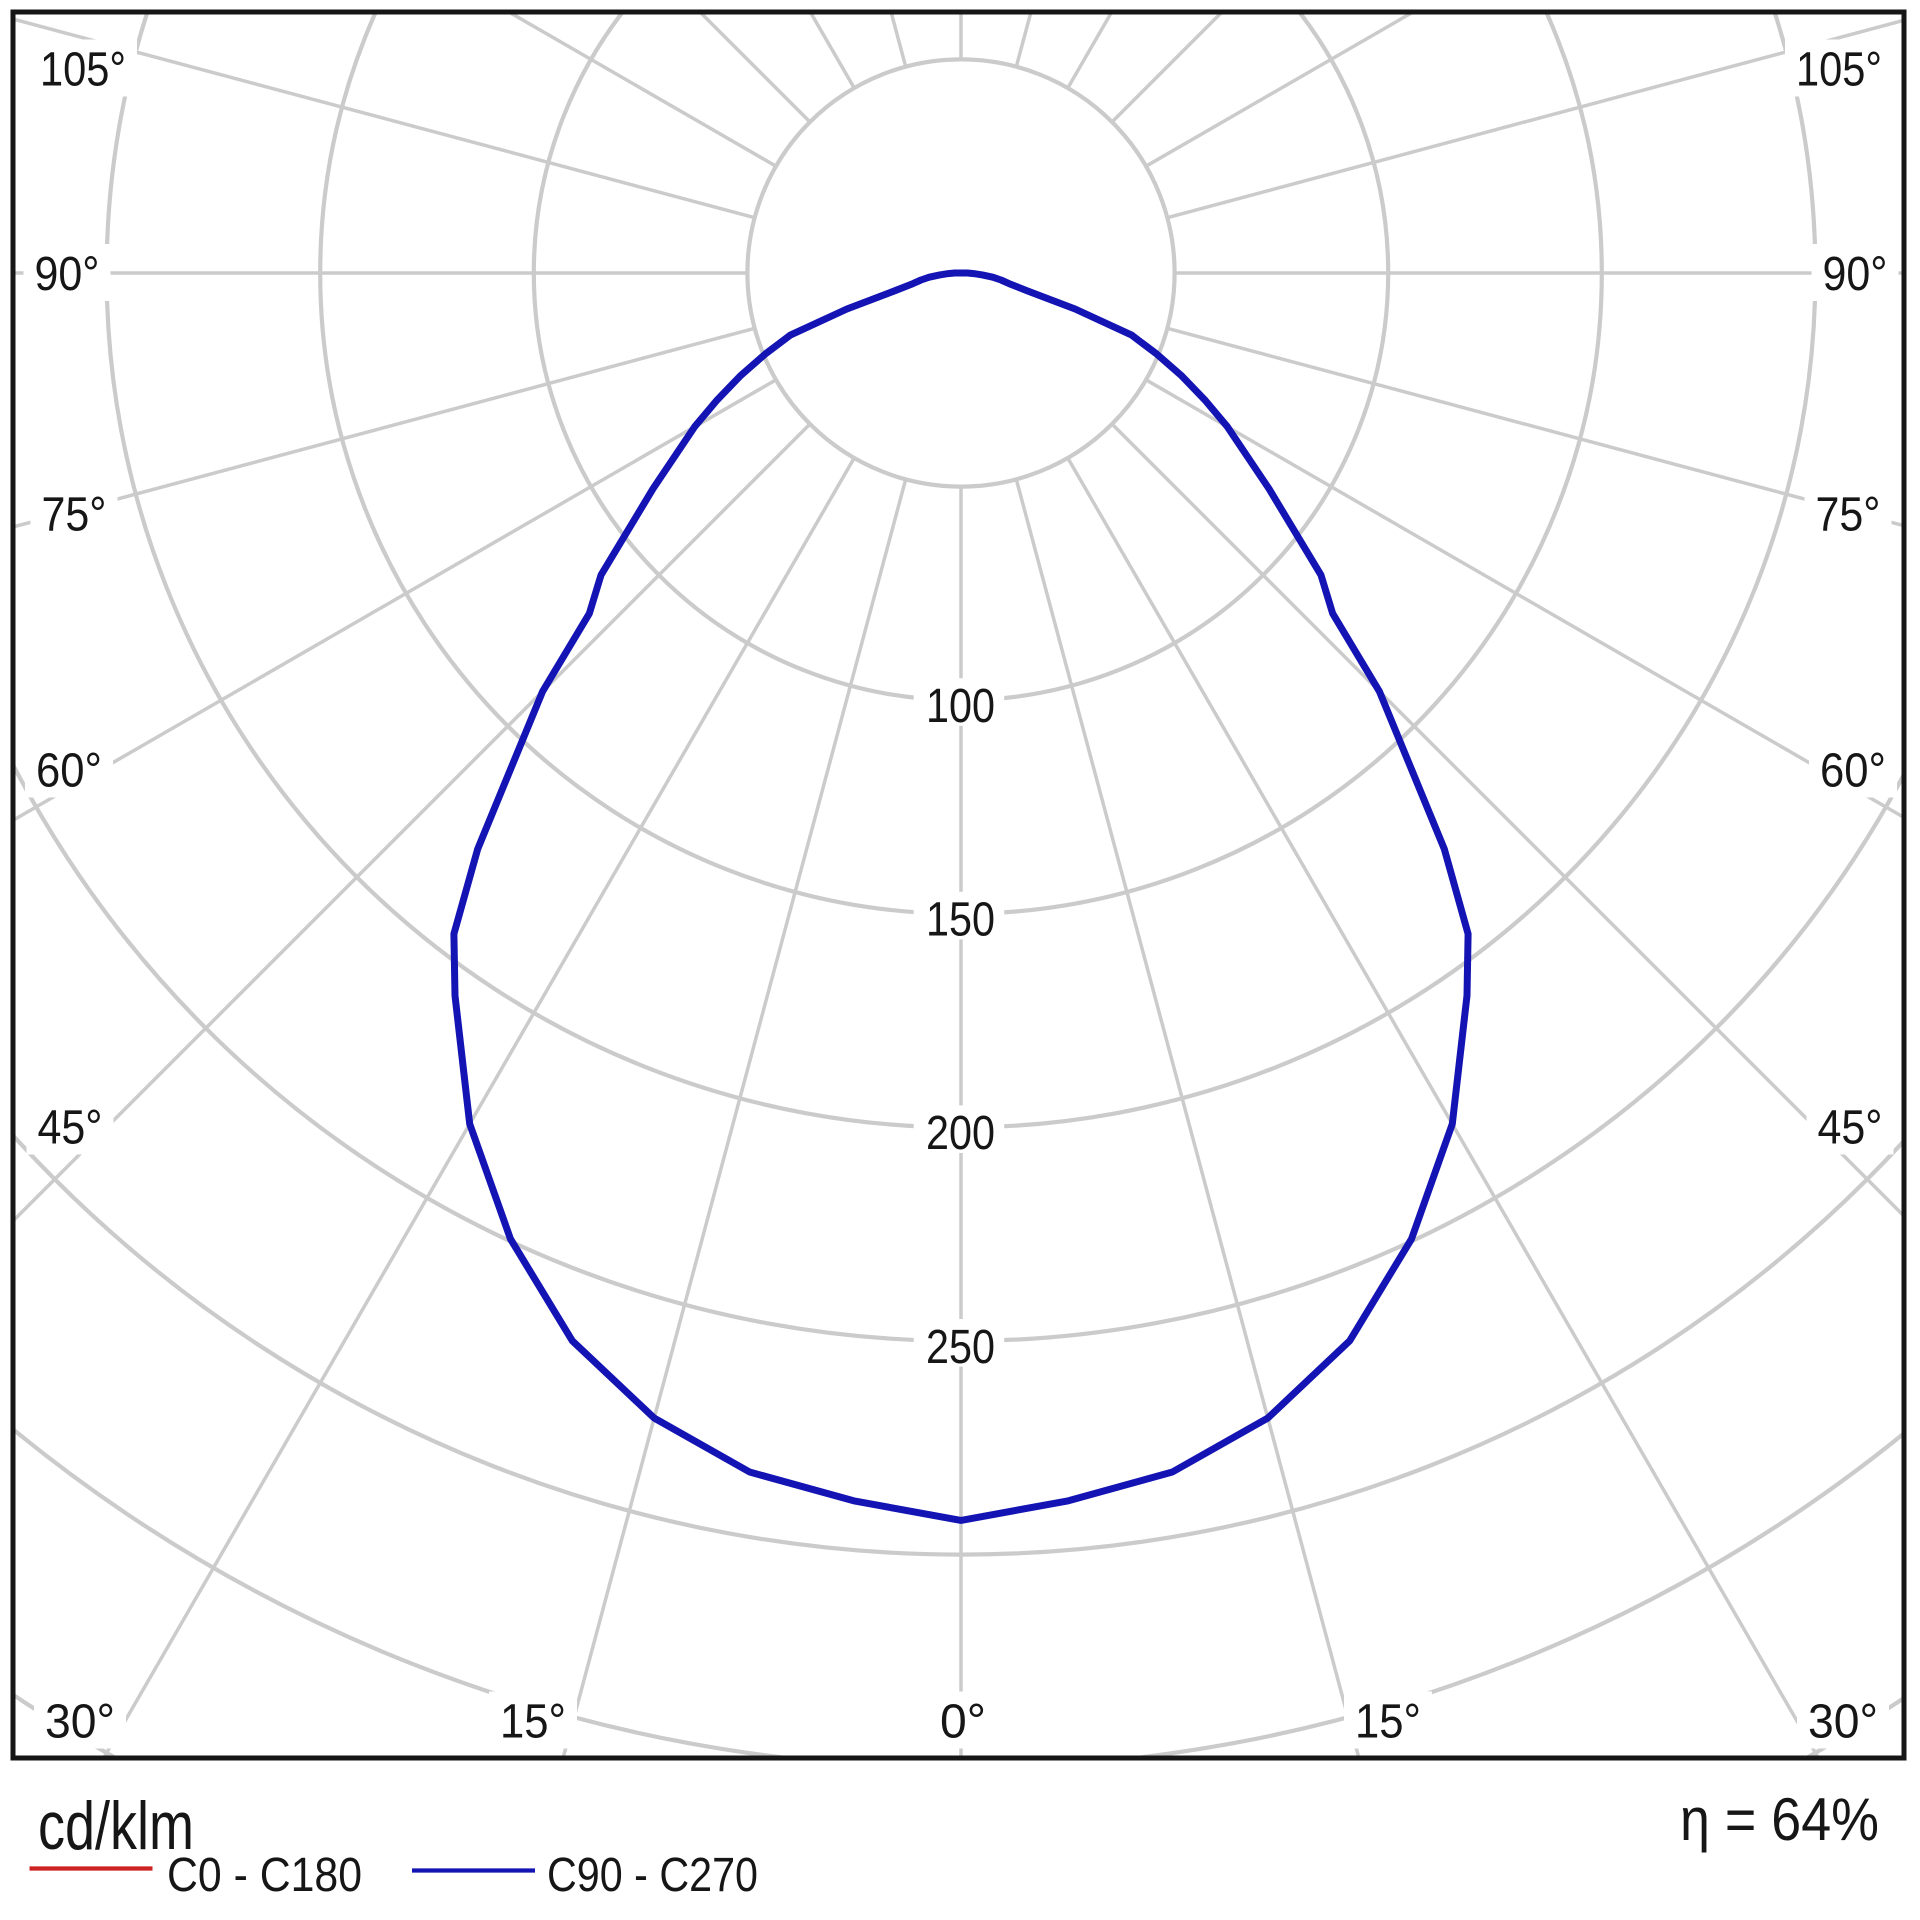  I want to click on svg-text: 0°, so click(963, 1721).